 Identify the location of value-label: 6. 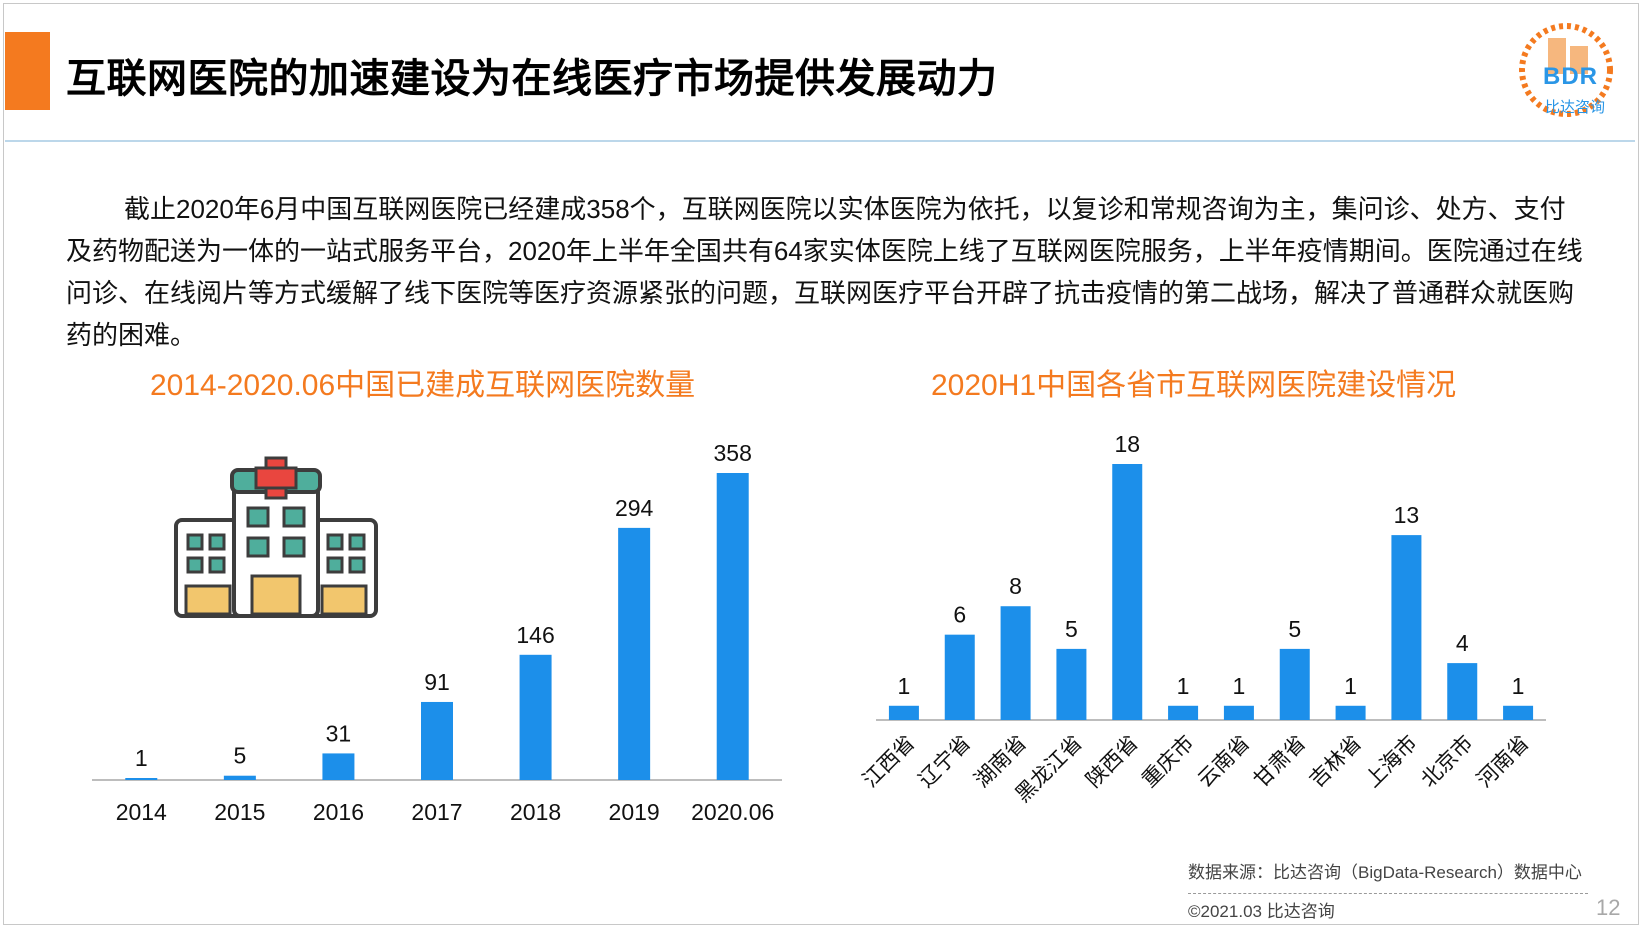
(959, 615).